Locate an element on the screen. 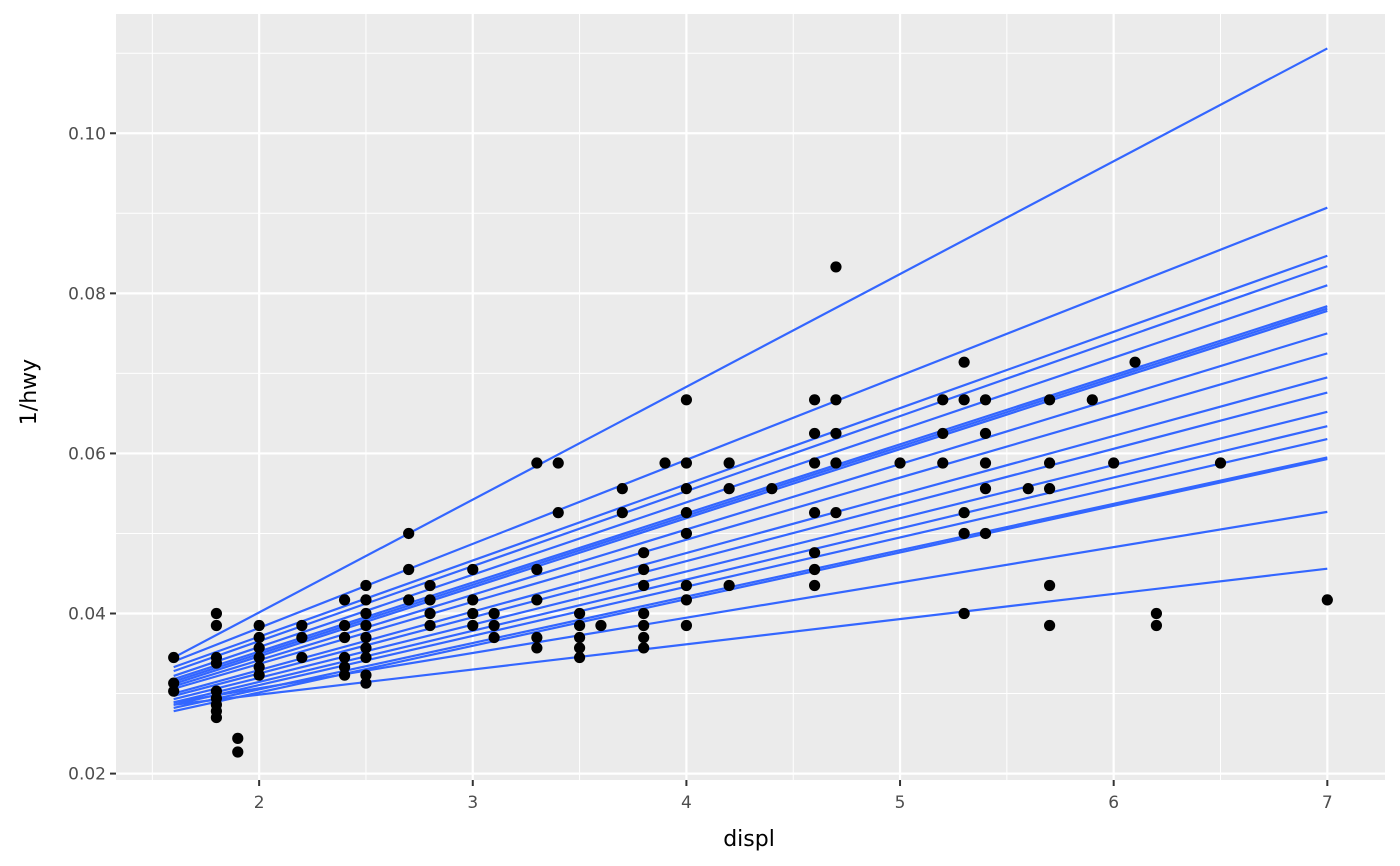  y-tick-label: 0.10 is located at coordinates (87, 134).